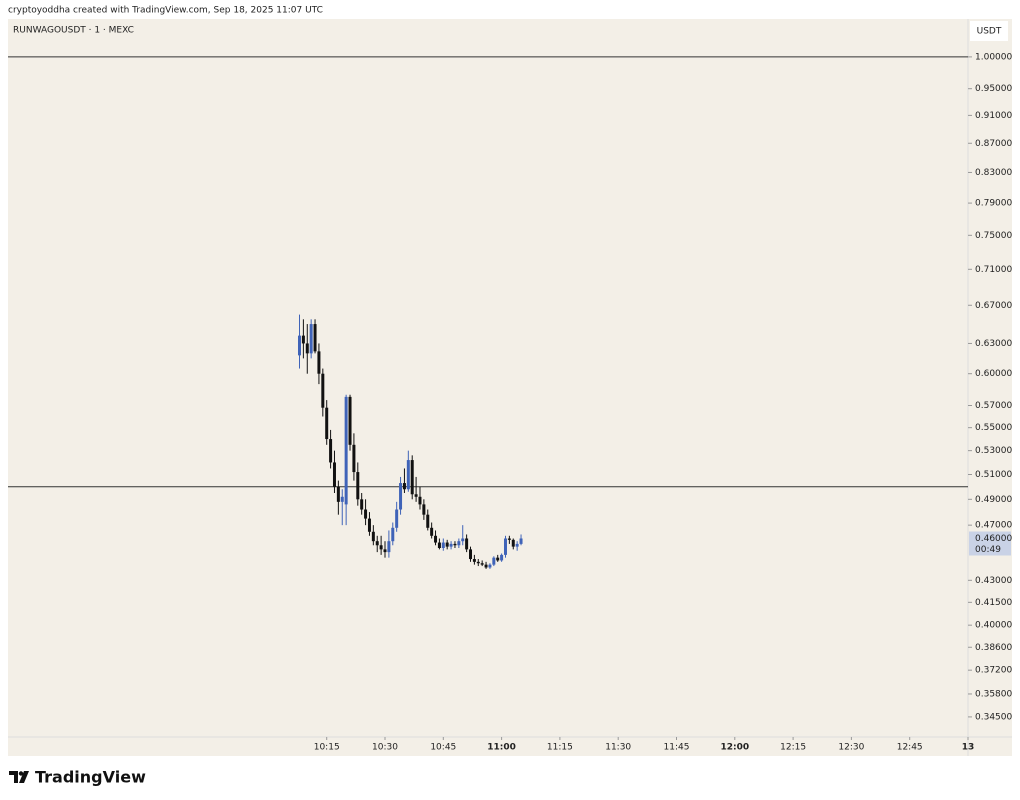  What do you see at coordinates (993, 671) in the screenshot?
I see `y-tick-label: 0.37200` at bounding box center [993, 671].